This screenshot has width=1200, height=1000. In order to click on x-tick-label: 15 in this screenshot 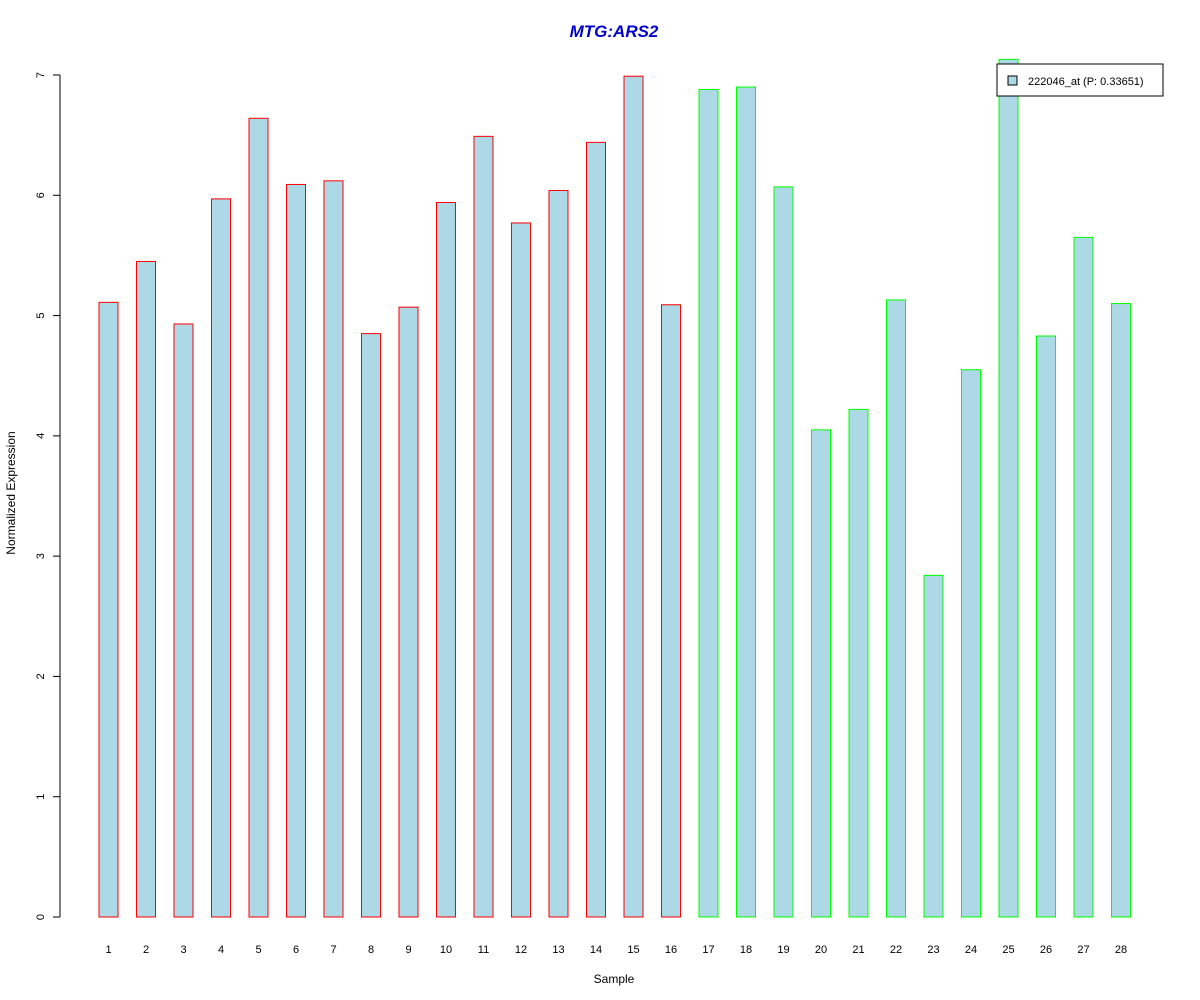, I will do `click(633, 950)`.